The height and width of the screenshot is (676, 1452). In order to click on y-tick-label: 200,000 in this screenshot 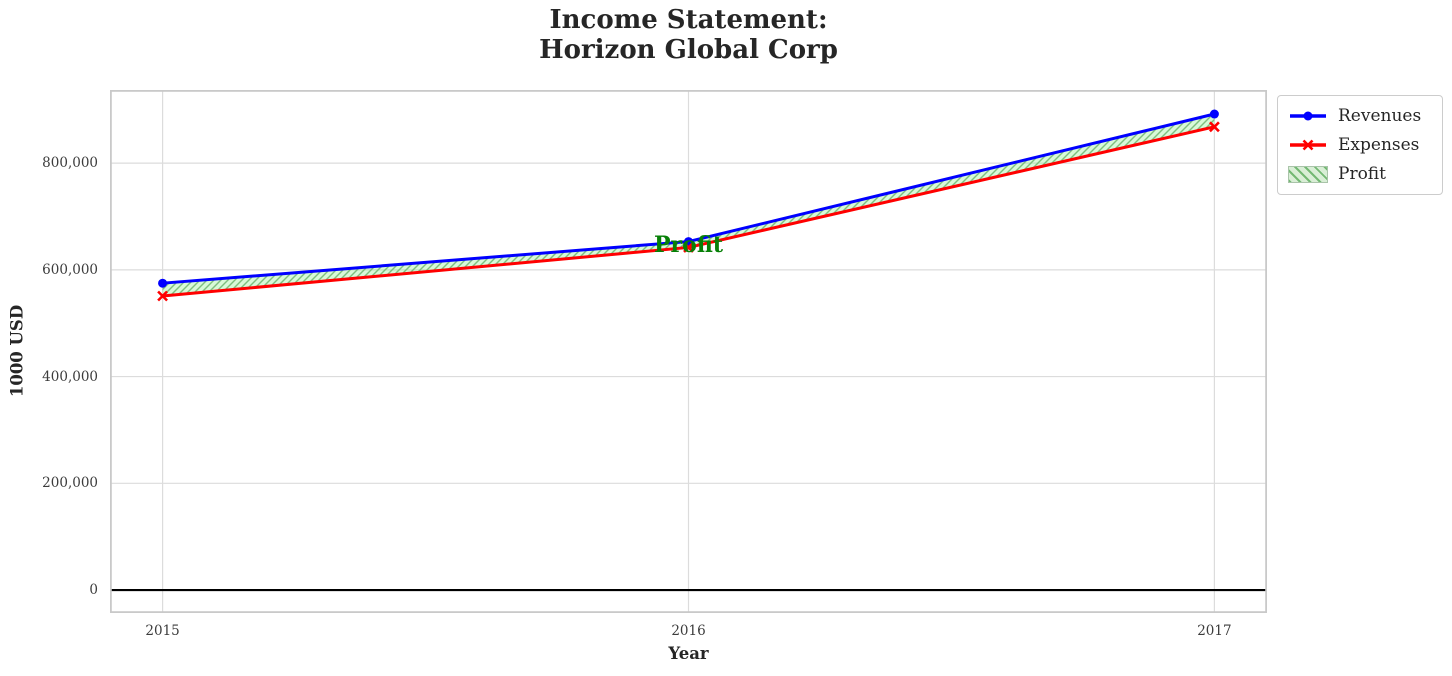, I will do `click(70, 483)`.